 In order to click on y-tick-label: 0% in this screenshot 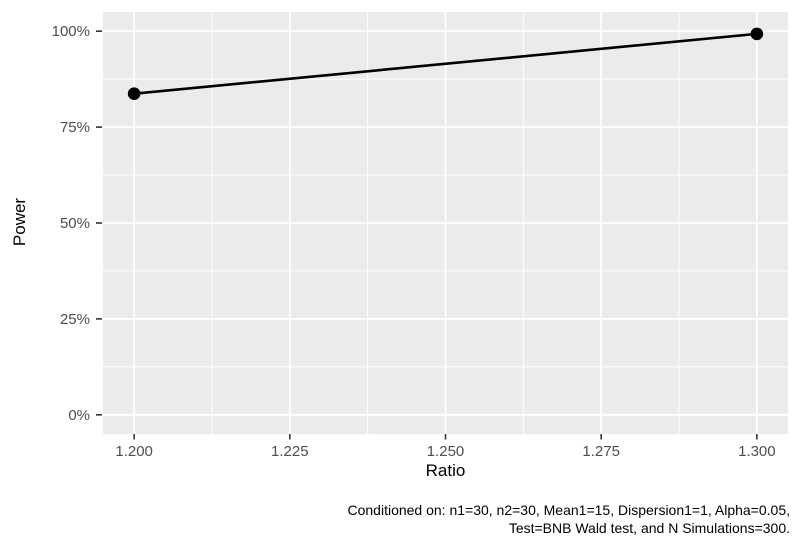, I will do `click(79, 415)`.